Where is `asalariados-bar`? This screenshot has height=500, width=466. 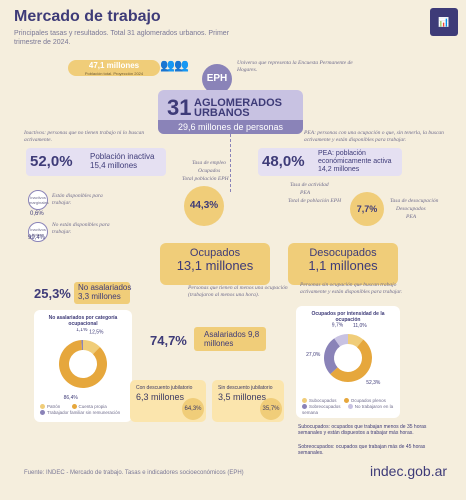
asalariados-bar is located at coordinates (230, 339).